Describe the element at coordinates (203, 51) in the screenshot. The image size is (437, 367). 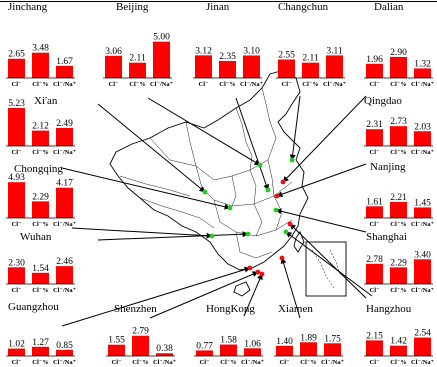
I see `value-label-jinan-1: 3.12` at that location.